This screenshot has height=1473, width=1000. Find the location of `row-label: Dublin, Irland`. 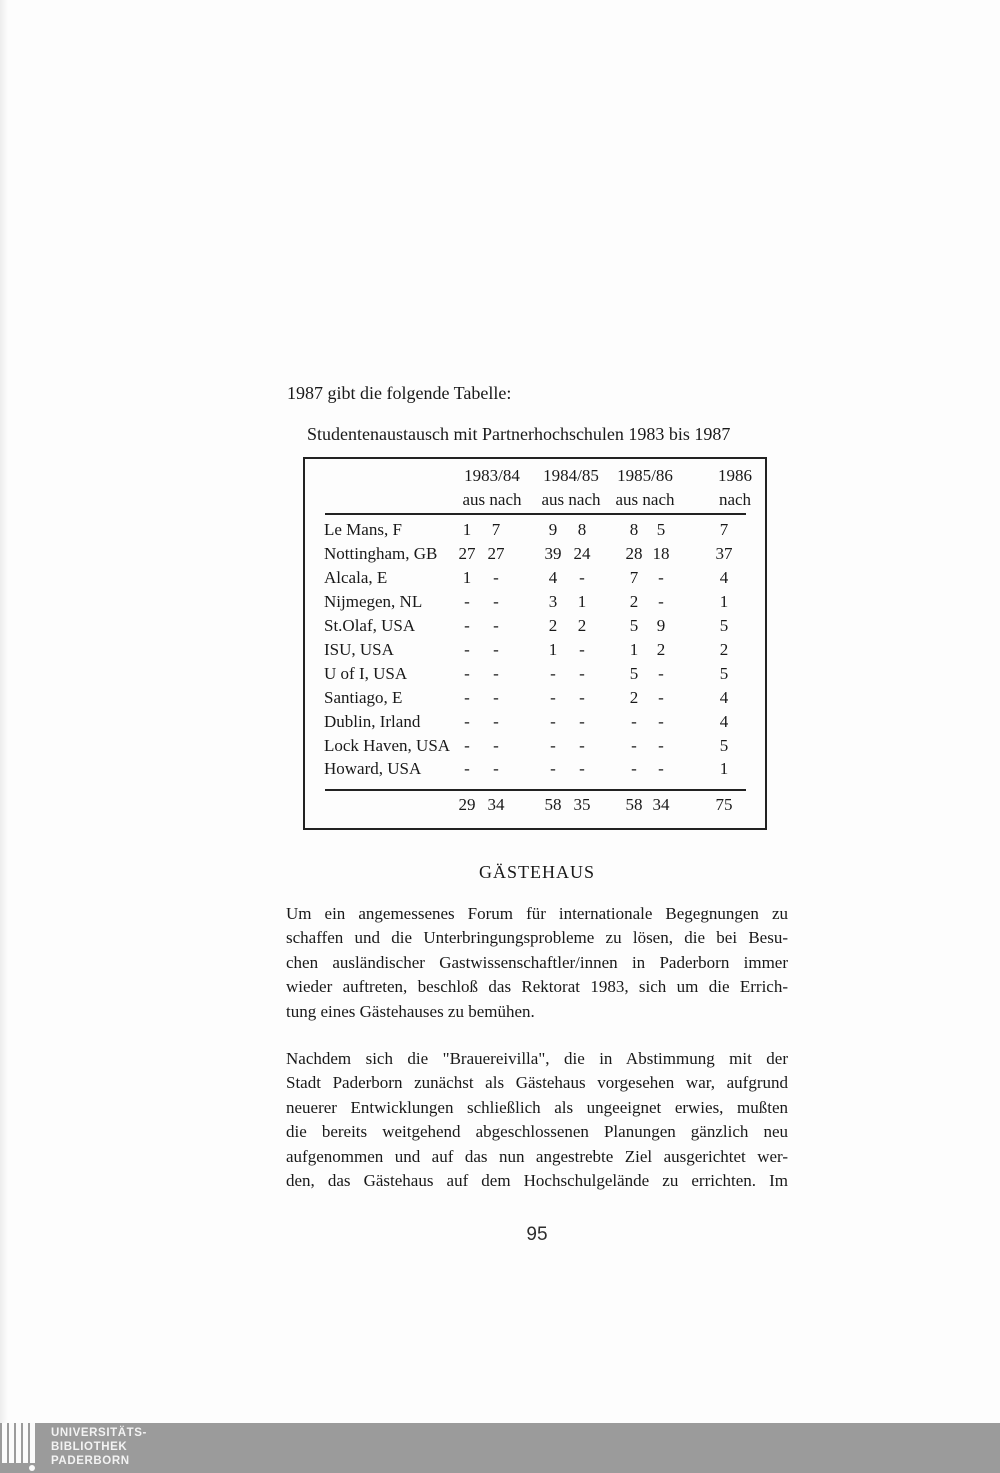

row-label: Dublin, Irland is located at coordinates (372, 721).